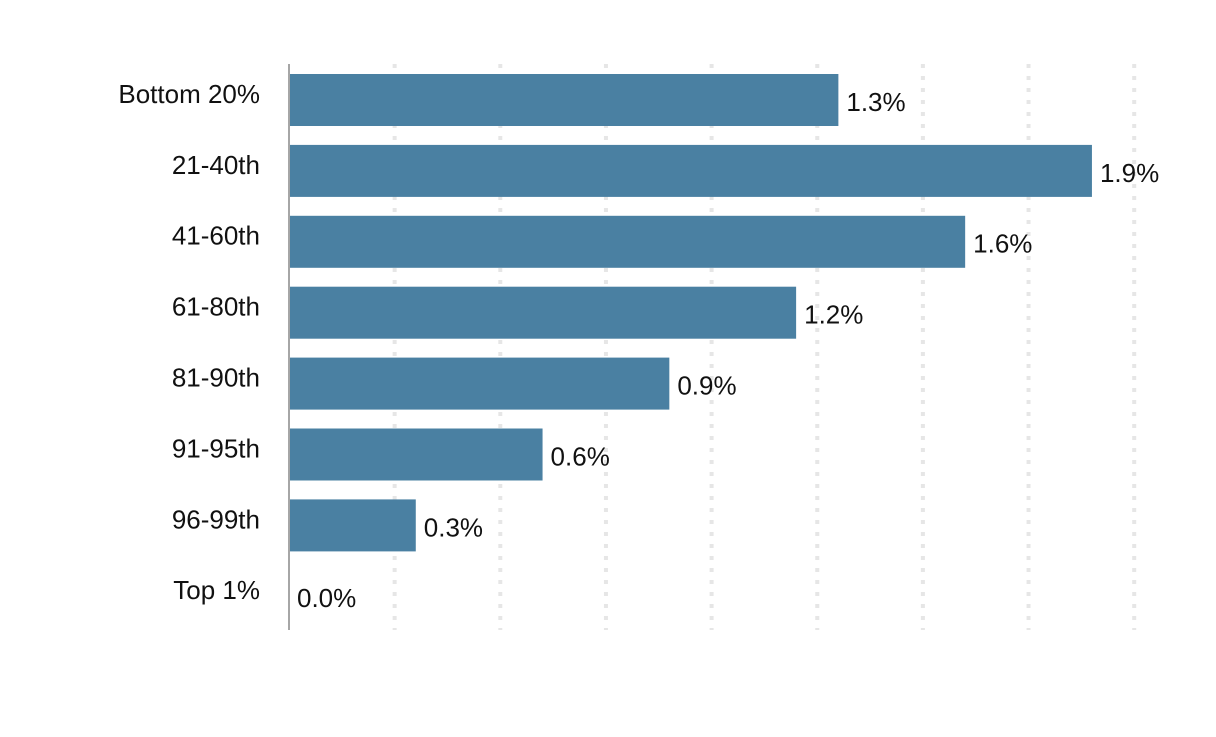  I want to click on value-label: 1.6%, so click(1002, 244).